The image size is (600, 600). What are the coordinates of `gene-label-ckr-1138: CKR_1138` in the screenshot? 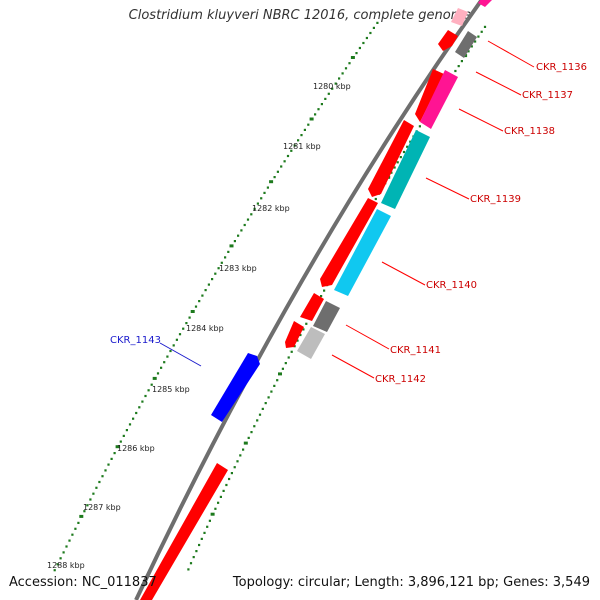 It's located at (529, 131).